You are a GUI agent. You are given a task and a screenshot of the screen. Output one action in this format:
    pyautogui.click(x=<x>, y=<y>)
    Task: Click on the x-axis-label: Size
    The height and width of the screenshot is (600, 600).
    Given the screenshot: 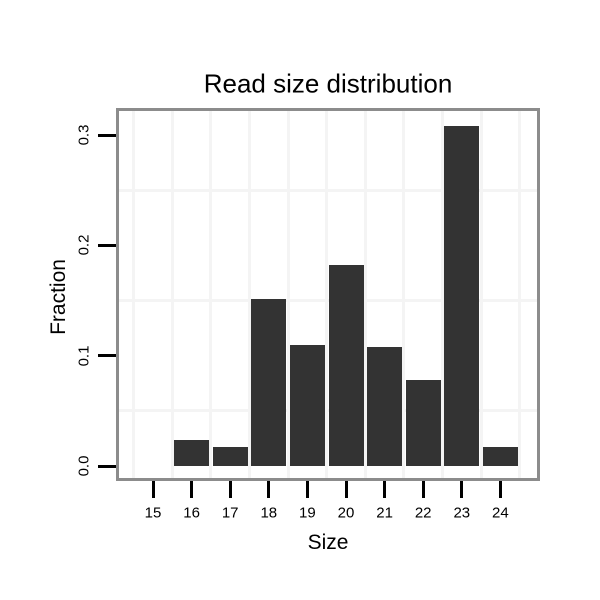 What is the action you would take?
    pyautogui.click(x=328, y=542)
    